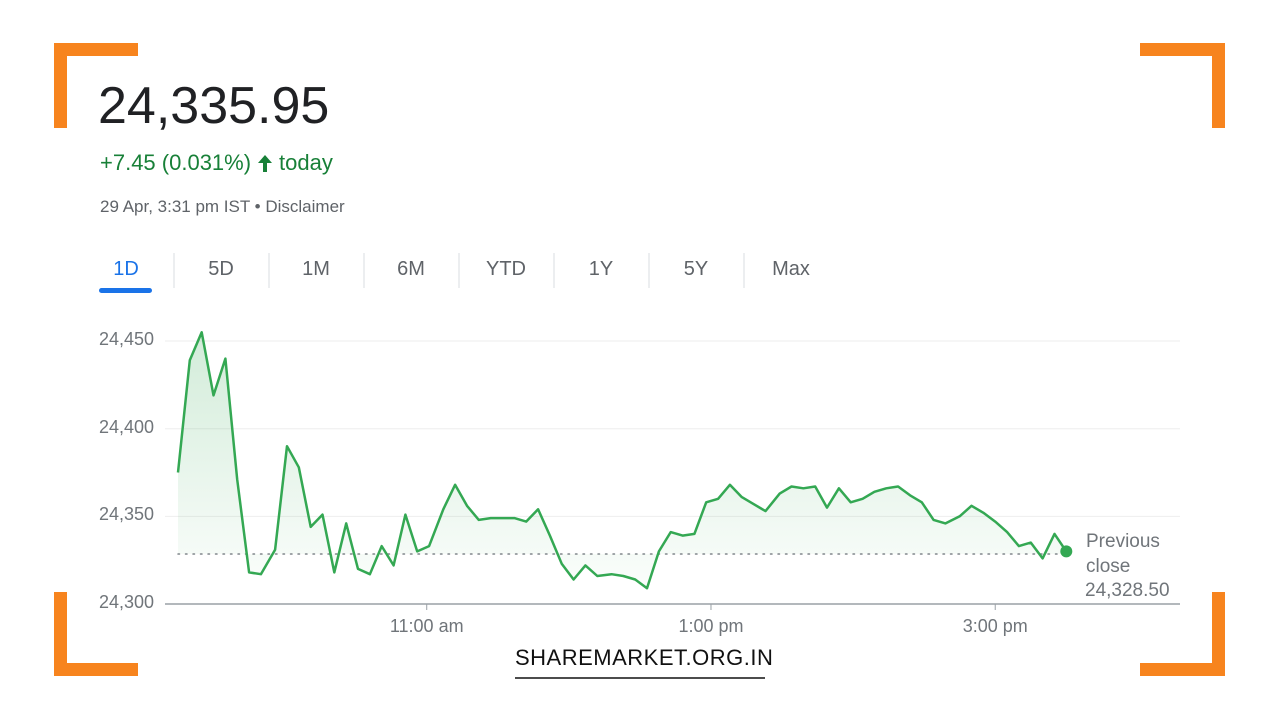 The height and width of the screenshot is (720, 1280). Describe the element at coordinates (644, 657) in the screenshot. I see `watermark: SHAREMARKET.ORG.IN` at that location.